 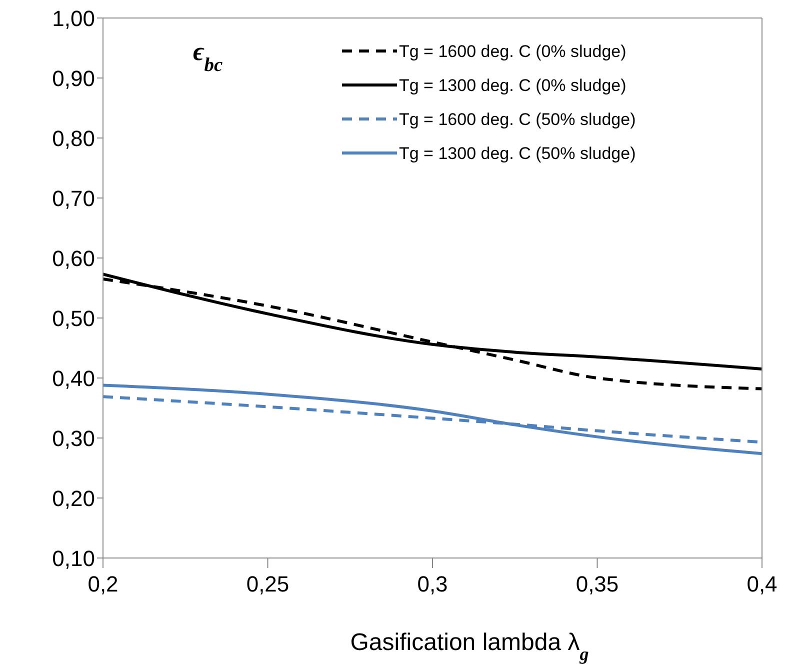 I want to click on y-tick-label: 0,60, so click(x=73, y=258).